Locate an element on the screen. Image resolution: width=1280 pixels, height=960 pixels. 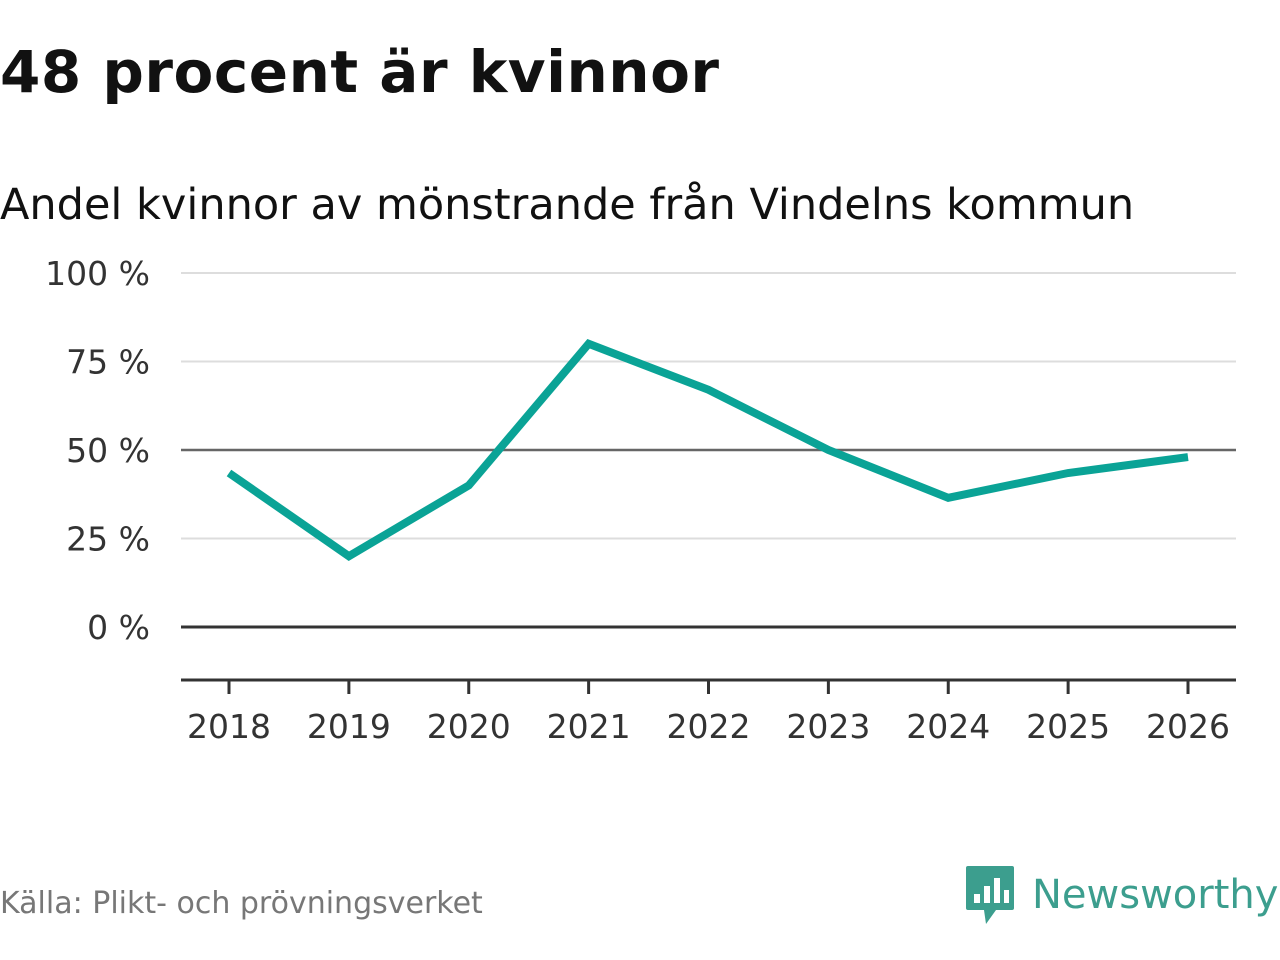
y-tick-label: 75 % is located at coordinates (108, 362).